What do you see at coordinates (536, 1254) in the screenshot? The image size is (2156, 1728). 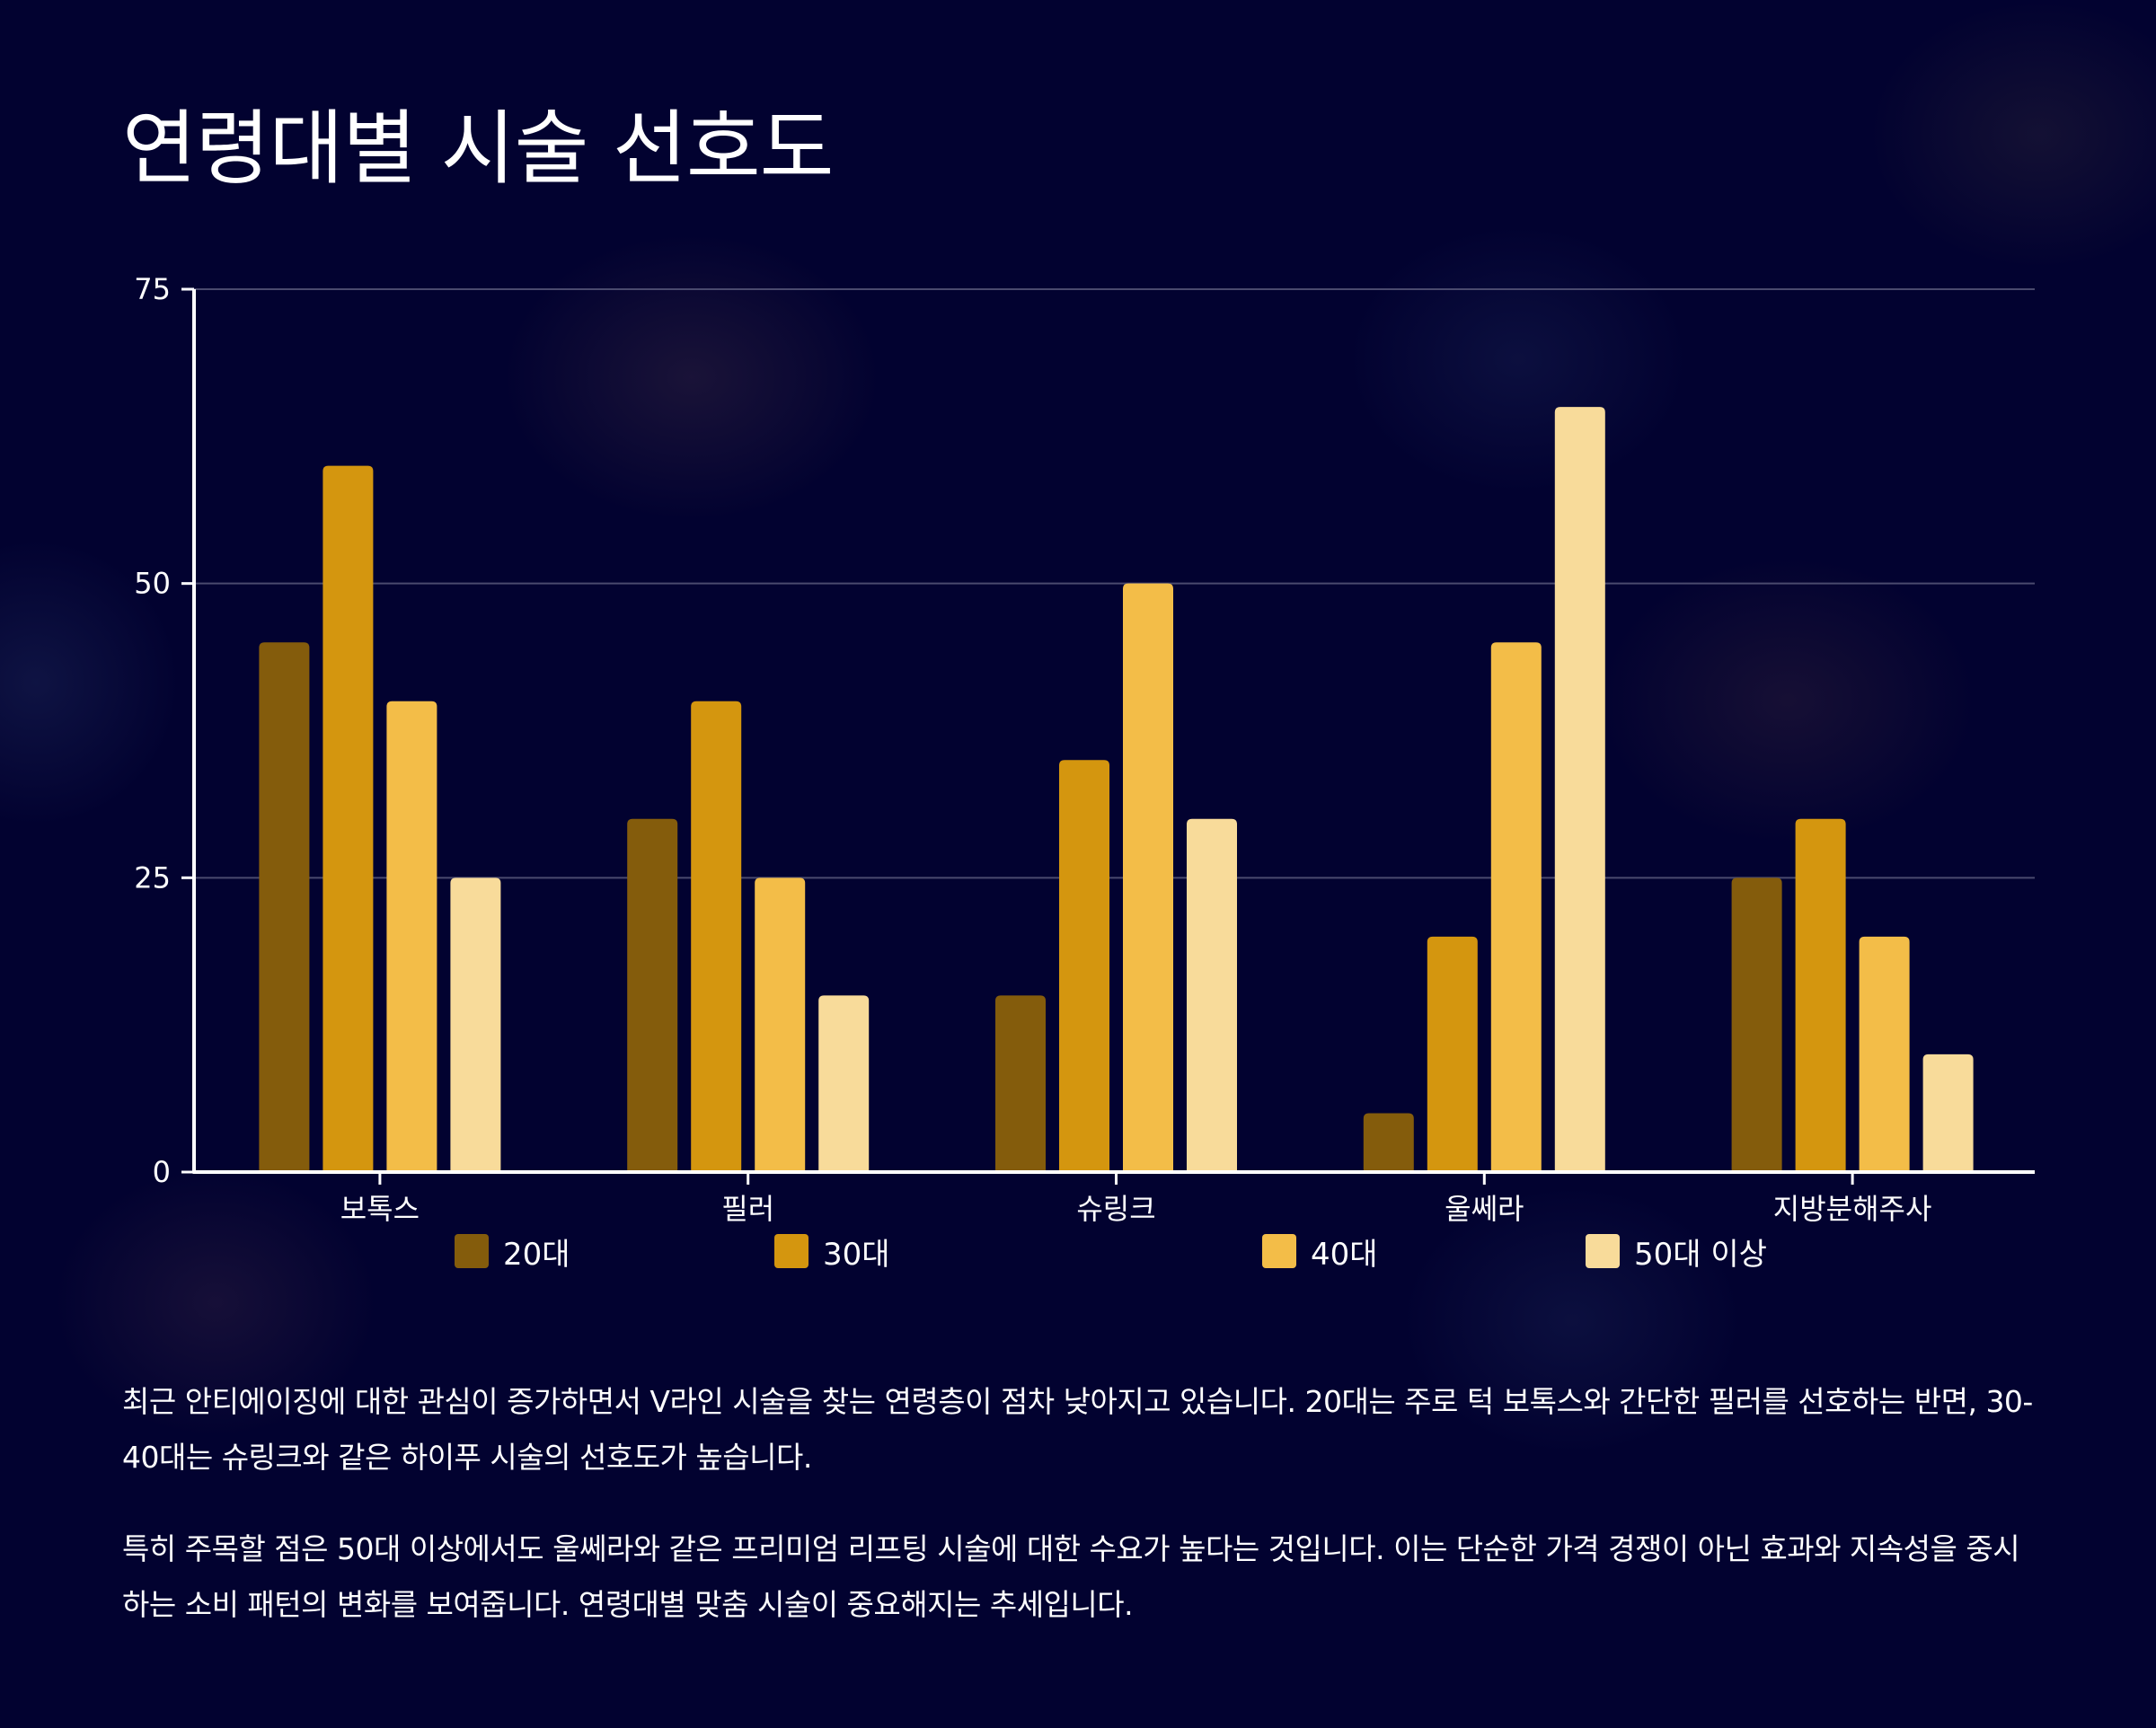 I see `legend-label-20s: 20대` at bounding box center [536, 1254].